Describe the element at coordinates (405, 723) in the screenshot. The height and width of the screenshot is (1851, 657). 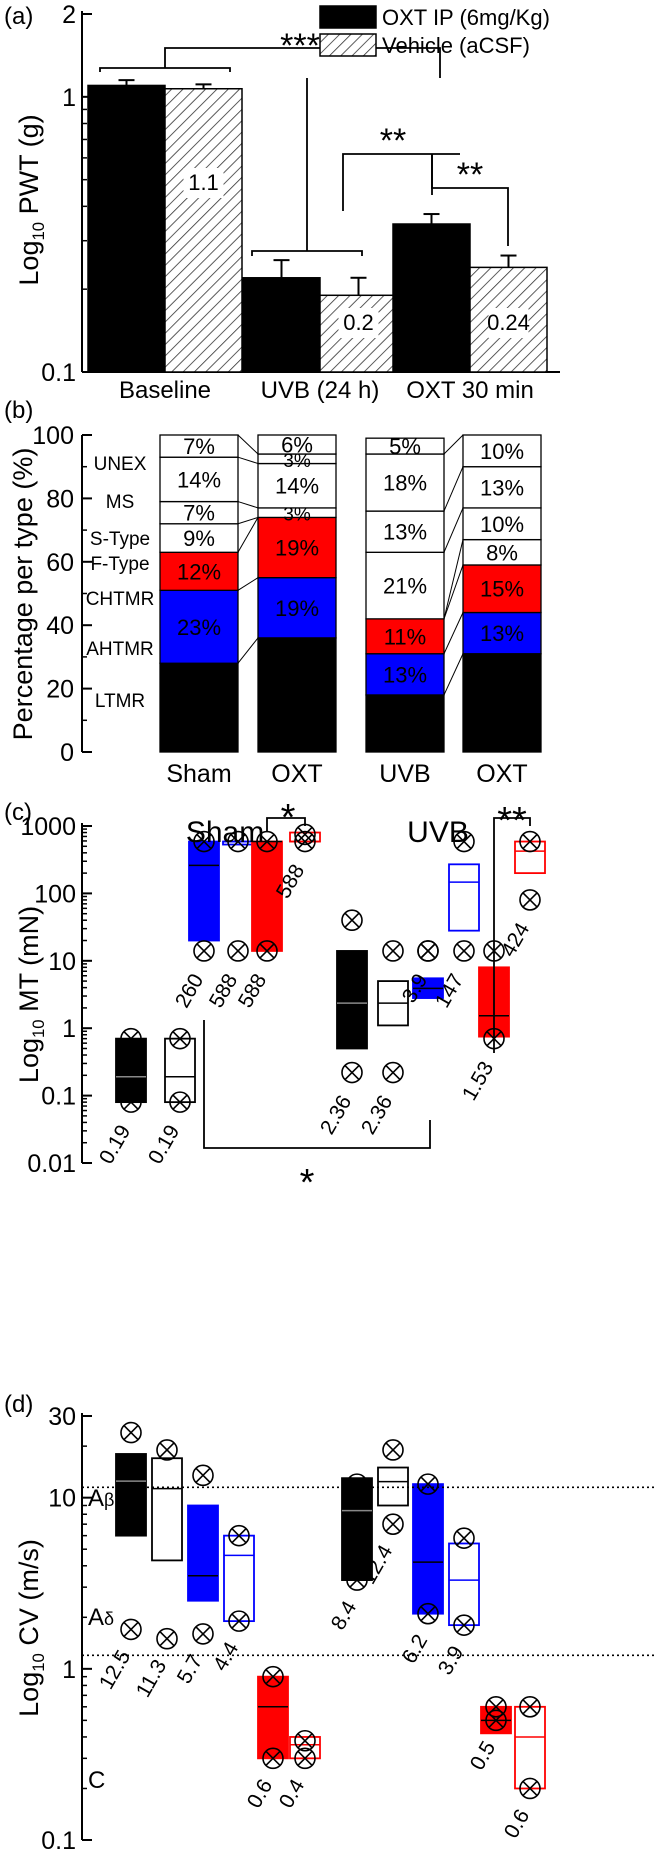
I see `segment-value-label: 18%` at that location.